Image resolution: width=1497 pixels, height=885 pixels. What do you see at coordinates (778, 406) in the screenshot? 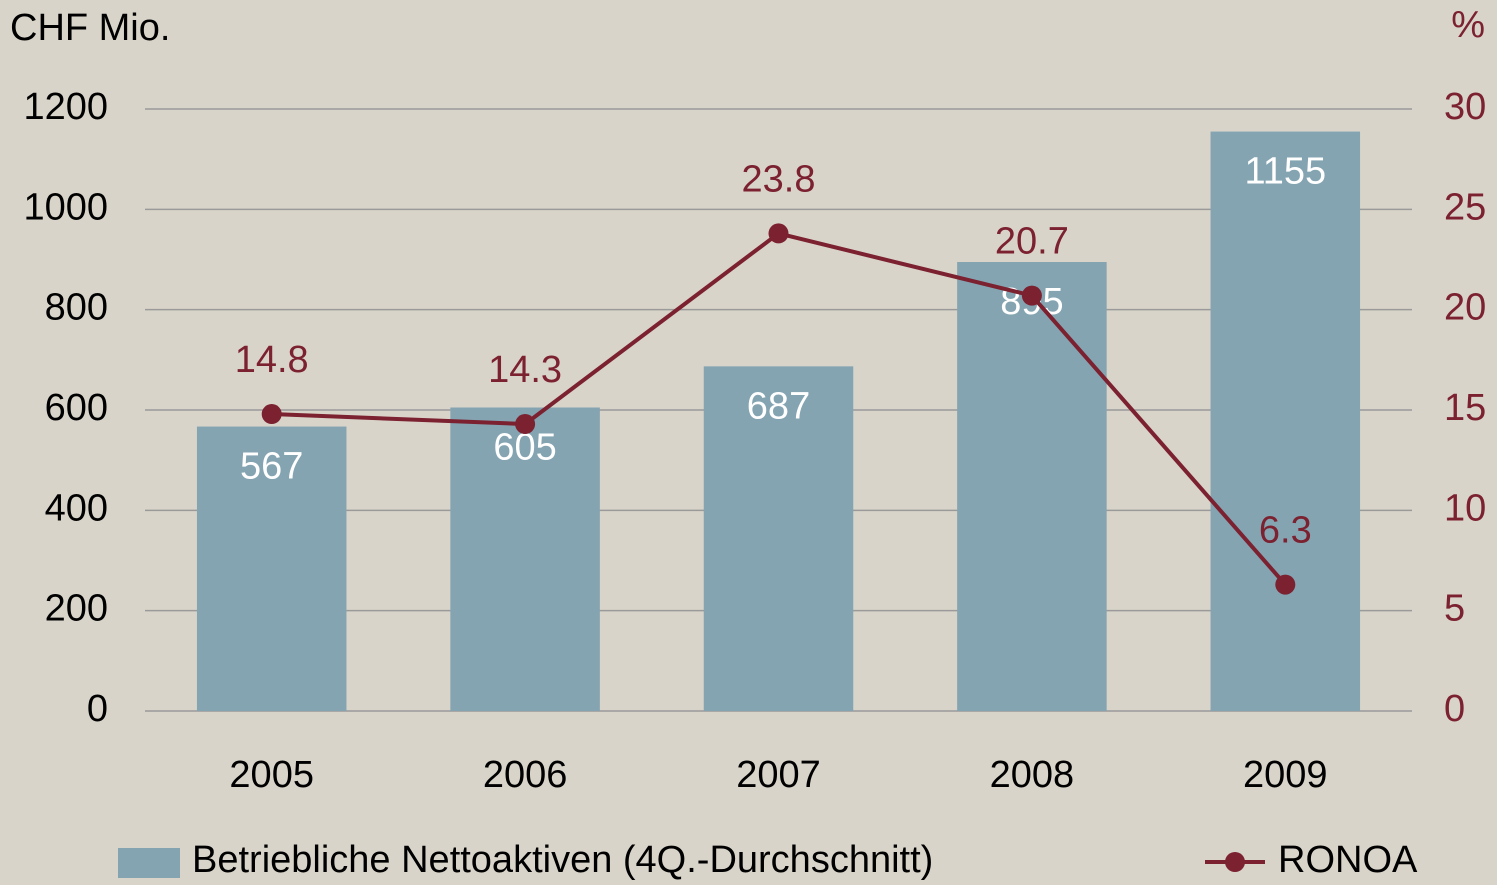
I see `bar-value-label: 687` at bounding box center [778, 406].